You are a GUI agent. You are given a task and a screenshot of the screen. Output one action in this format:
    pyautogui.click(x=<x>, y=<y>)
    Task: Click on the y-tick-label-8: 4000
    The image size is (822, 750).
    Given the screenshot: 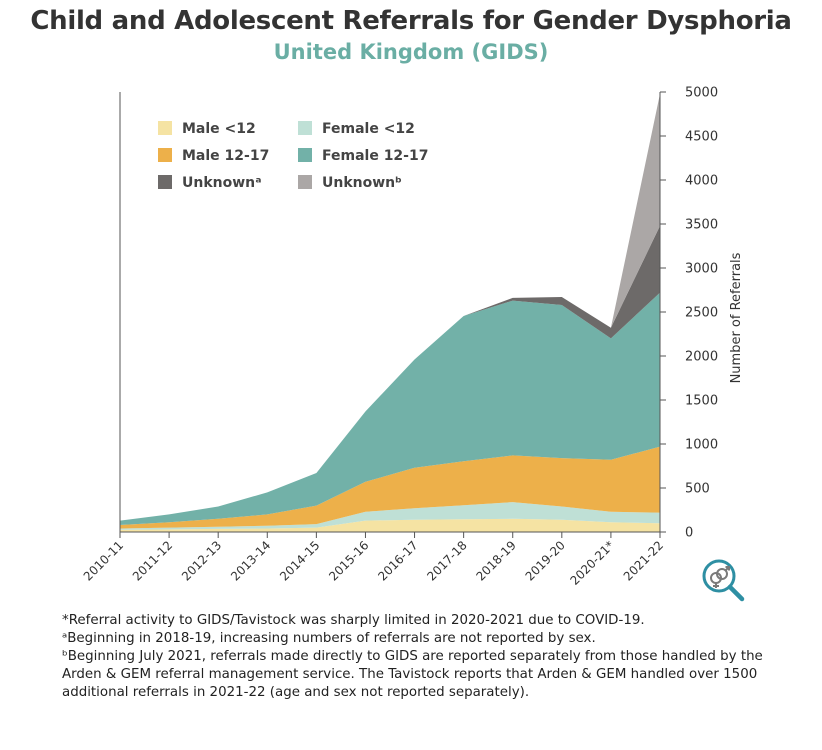 What is the action you would take?
    pyautogui.click(x=701, y=181)
    